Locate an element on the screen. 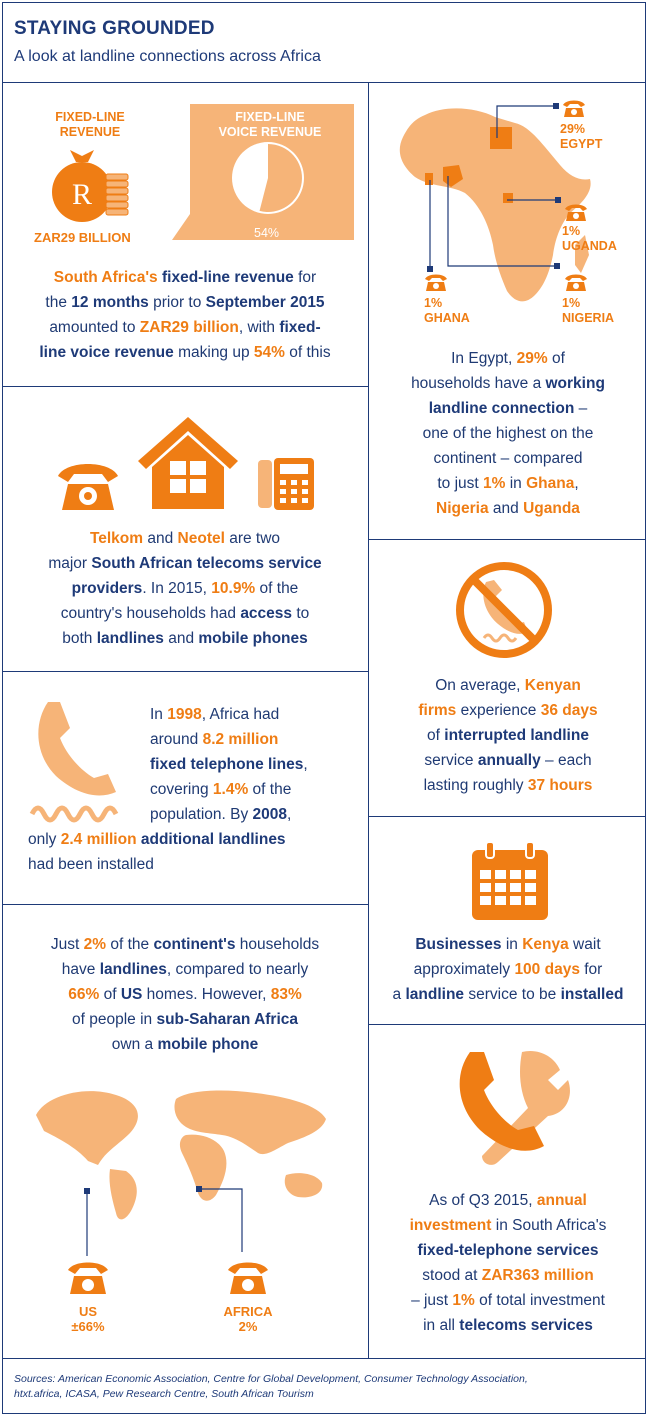 The image size is (650, 1418). t: Businesses is located at coordinates (458, 944).